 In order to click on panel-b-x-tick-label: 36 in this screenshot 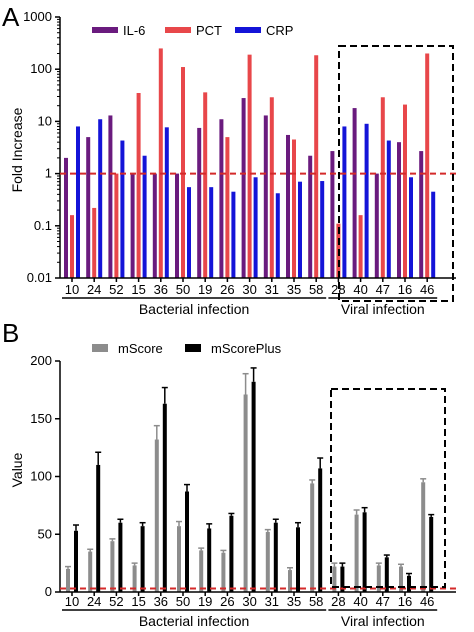, I will do `click(161, 601)`.